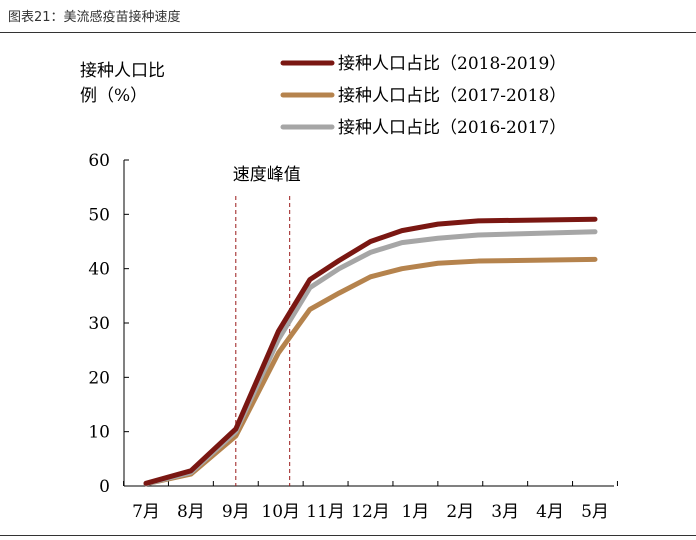  Describe the element at coordinates (505, 512) in the screenshot. I see `x-tick-label: 3月` at that location.